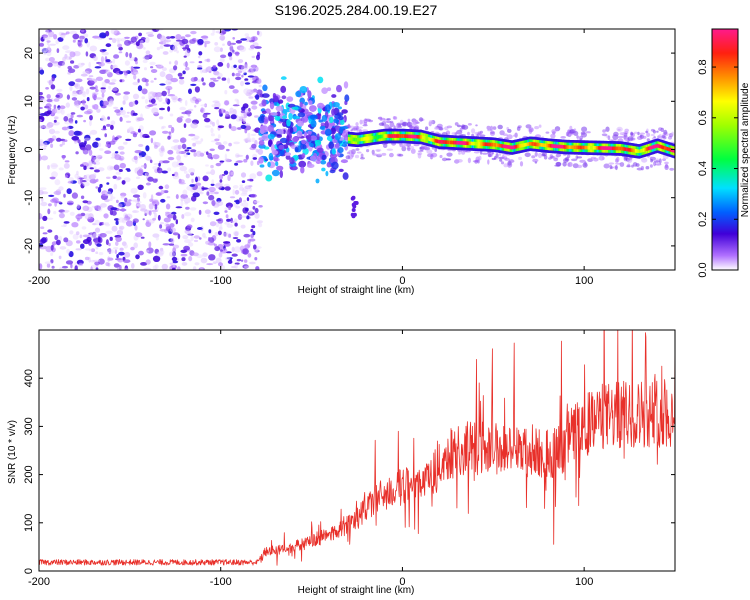 The width and height of the screenshot is (750, 600). I want to click on colorbar-label: Normalized spectral amplitude, so click(745, 149).